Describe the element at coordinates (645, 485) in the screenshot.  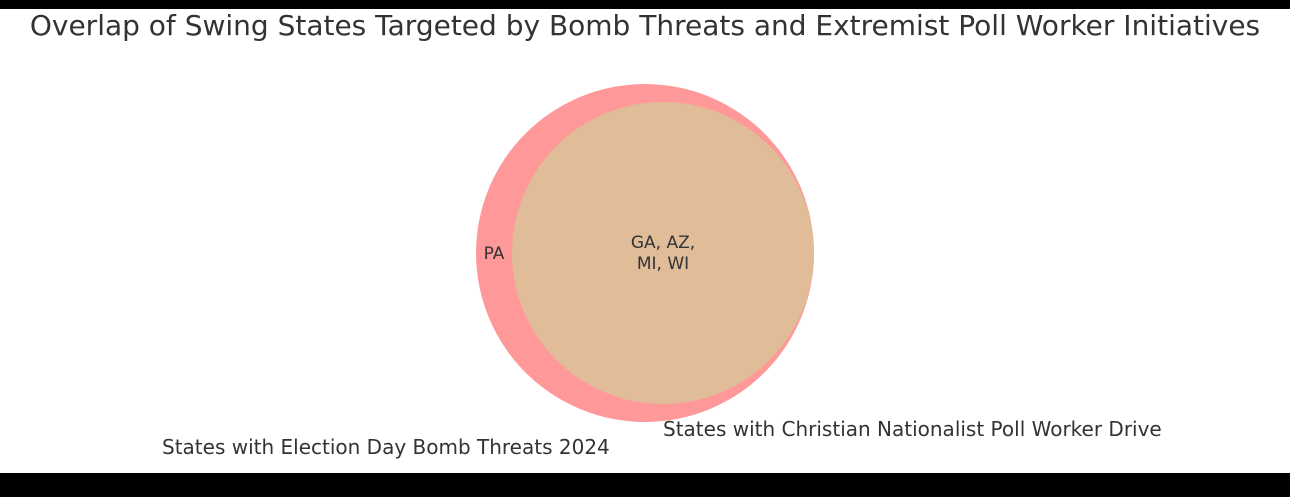
I see `bottom-border` at that location.